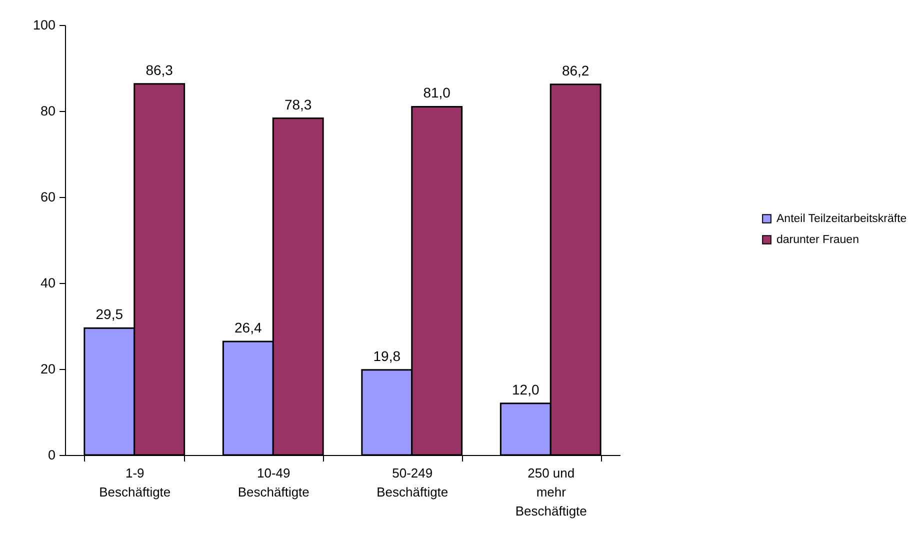 The height and width of the screenshot is (553, 918). Describe the element at coordinates (412, 483) in the screenshot. I see `x-tick-label: 50-249 Beschäftigte` at that location.